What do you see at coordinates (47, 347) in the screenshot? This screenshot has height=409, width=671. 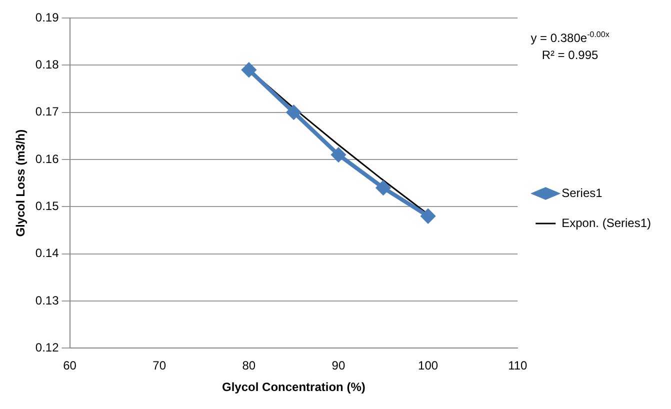 I see `y-tick-label: 0.12` at bounding box center [47, 347].